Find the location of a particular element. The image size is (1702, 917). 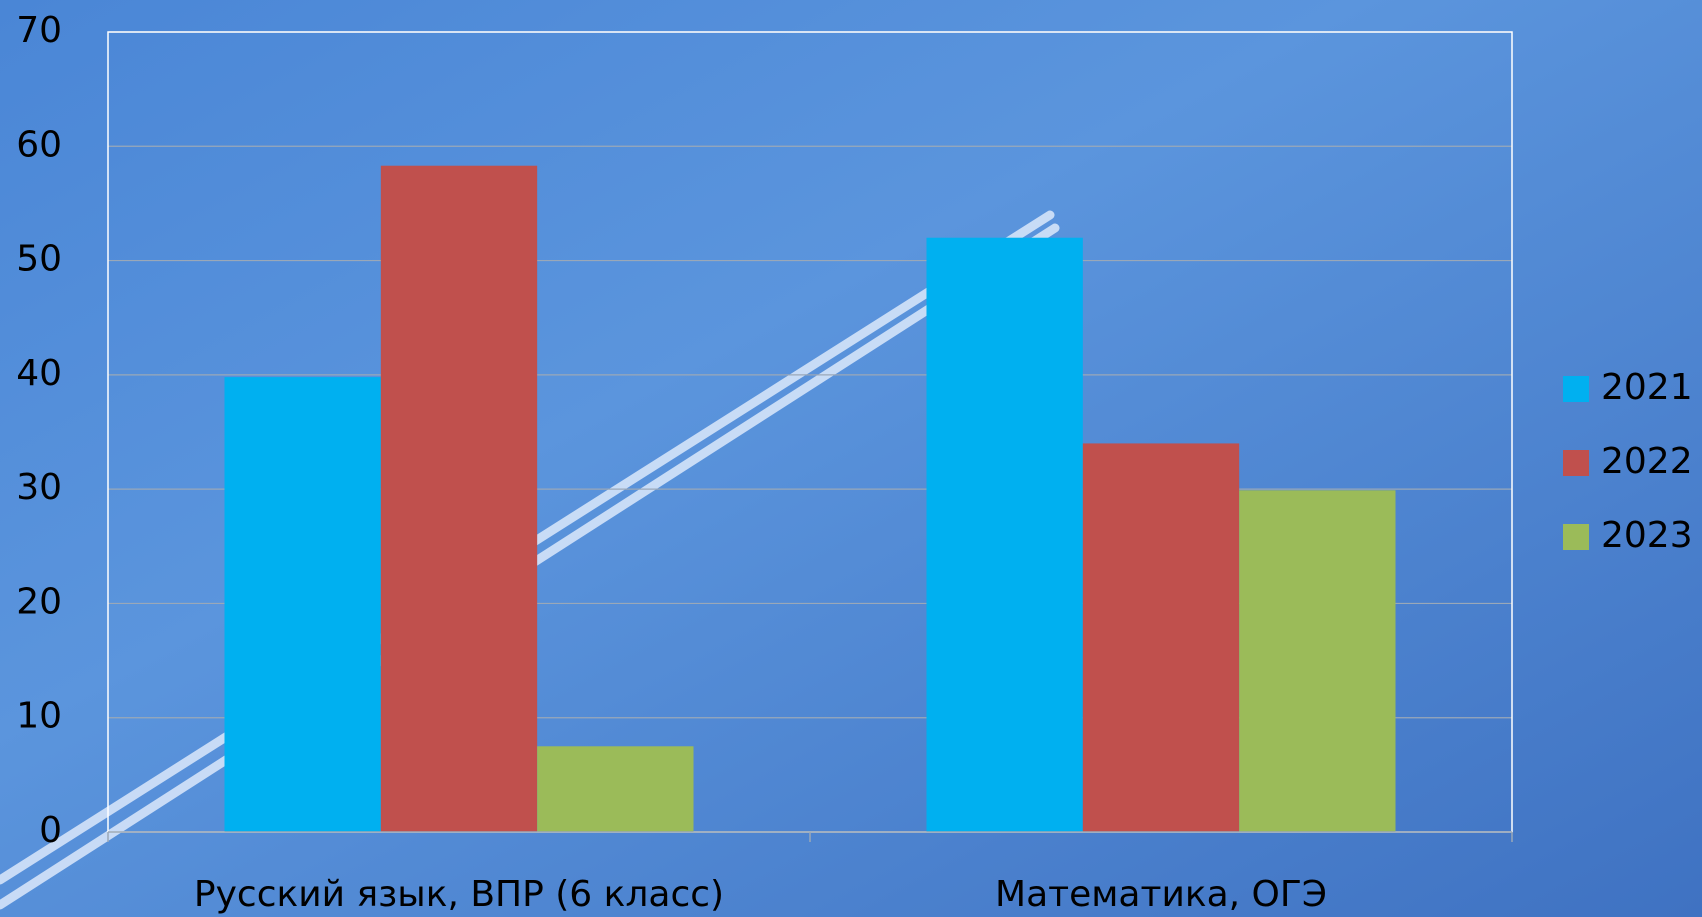

legend-label: 2023 is located at coordinates (1647, 535).